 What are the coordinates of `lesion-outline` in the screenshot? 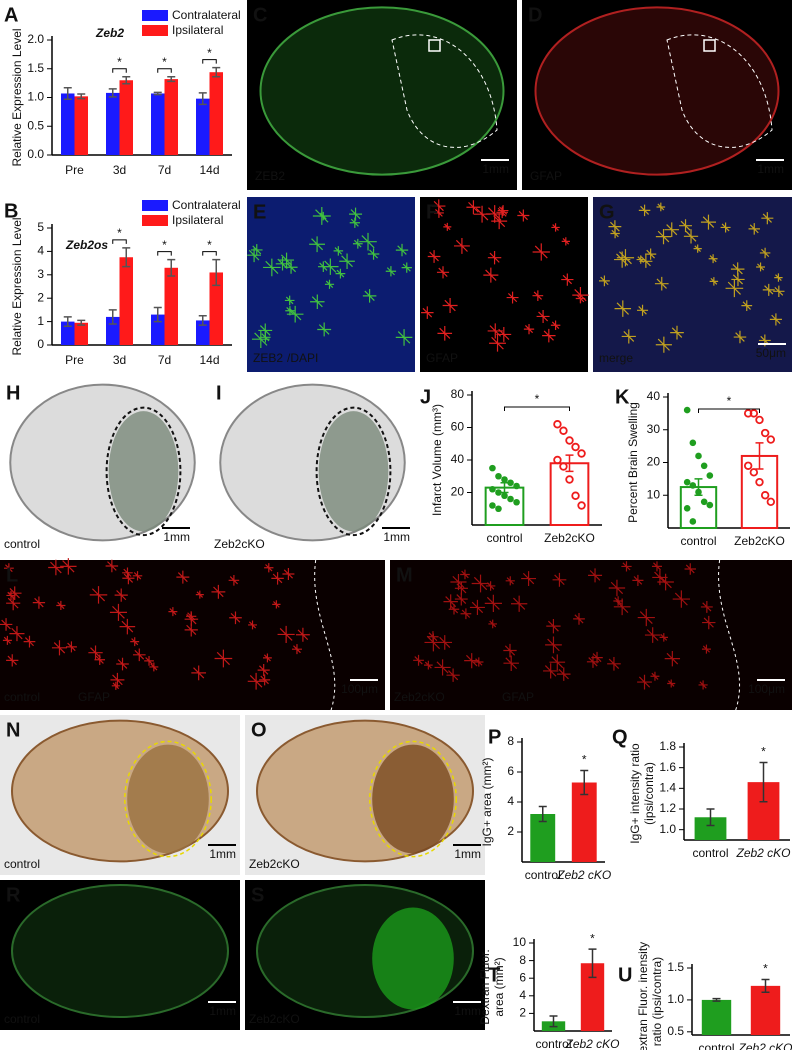 It's located at (143, 471).